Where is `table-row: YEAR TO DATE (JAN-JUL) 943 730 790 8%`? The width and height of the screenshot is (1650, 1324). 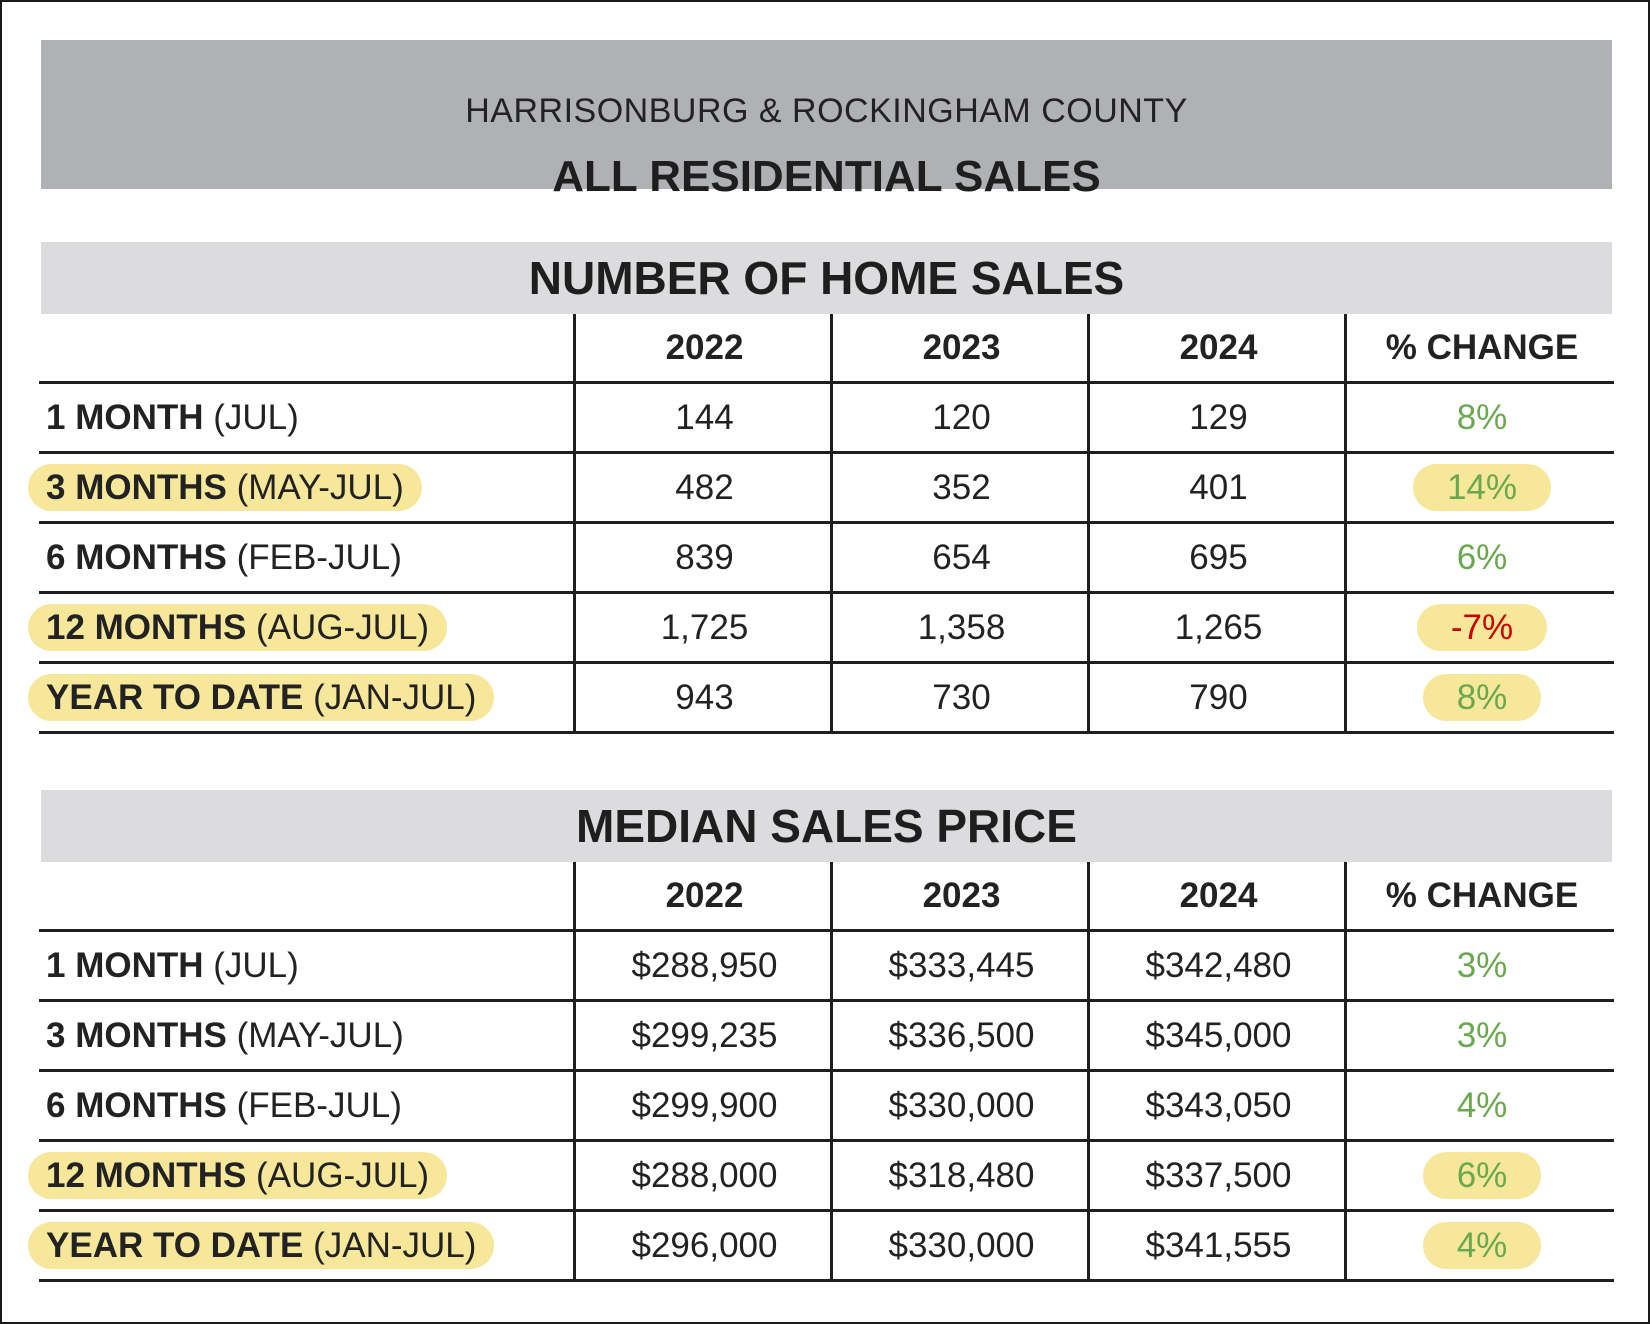 table-row: YEAR TO DATE (JAN-JUL) 943 730 790 8% is located at coordinates (822, 699).